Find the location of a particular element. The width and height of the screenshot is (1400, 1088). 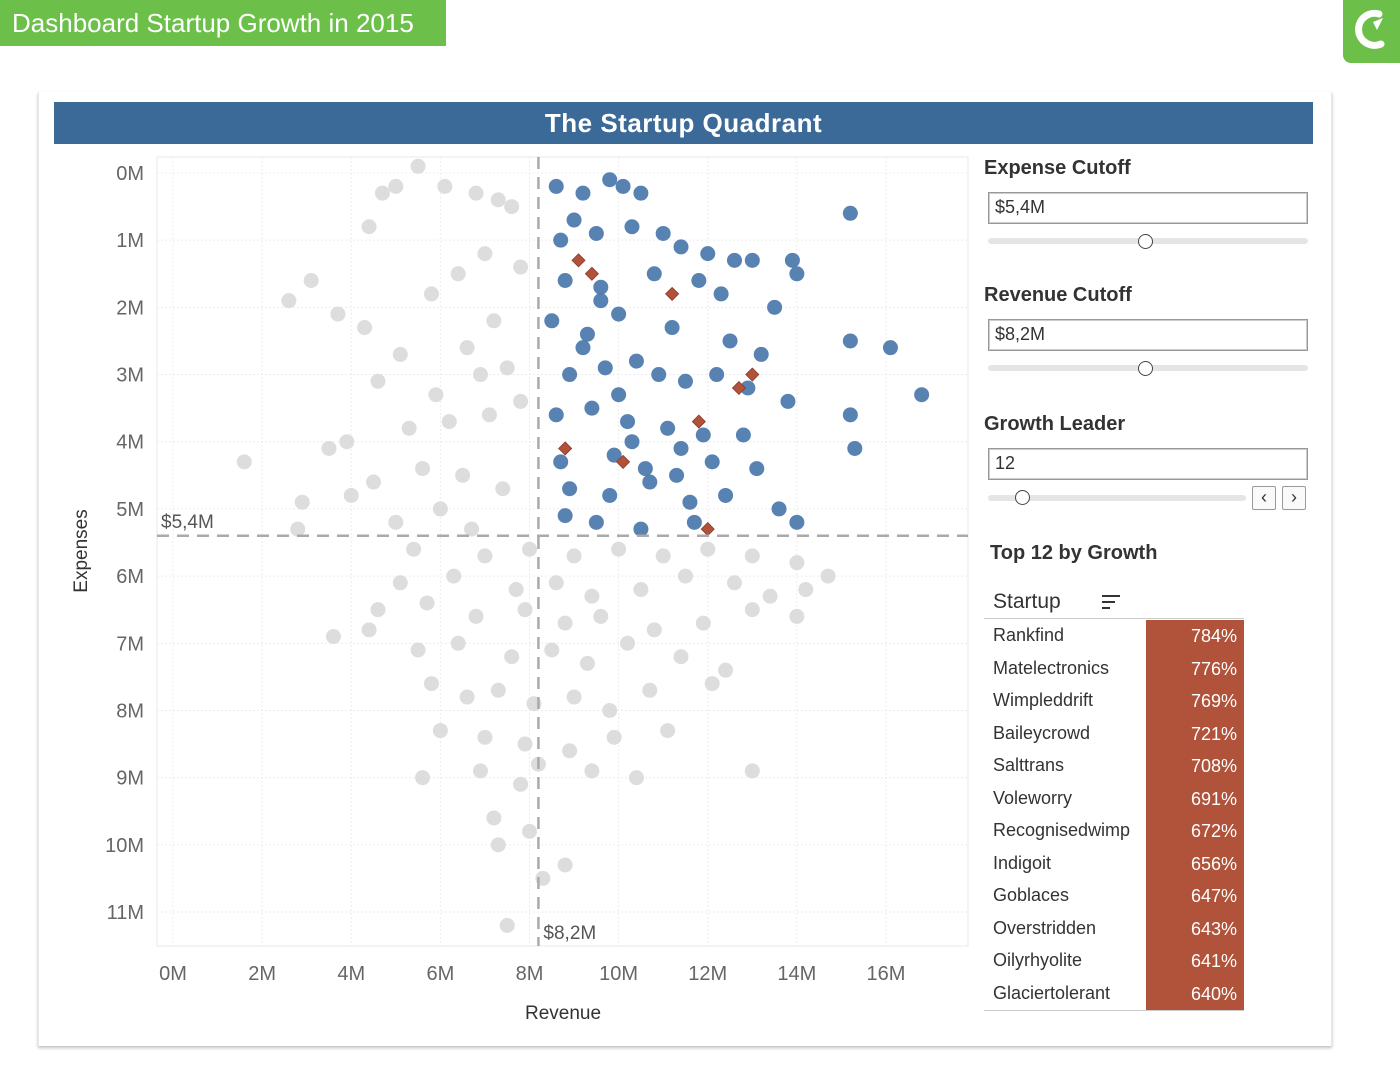

startup-name: Baileycrowd is located at coordinates (1042, 732).